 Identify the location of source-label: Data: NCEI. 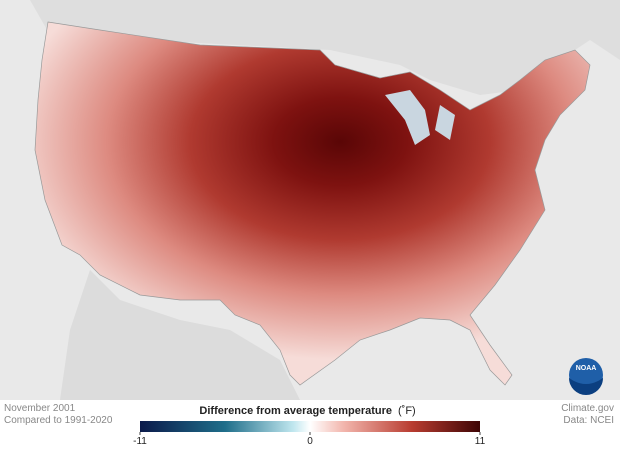
(588, 420).